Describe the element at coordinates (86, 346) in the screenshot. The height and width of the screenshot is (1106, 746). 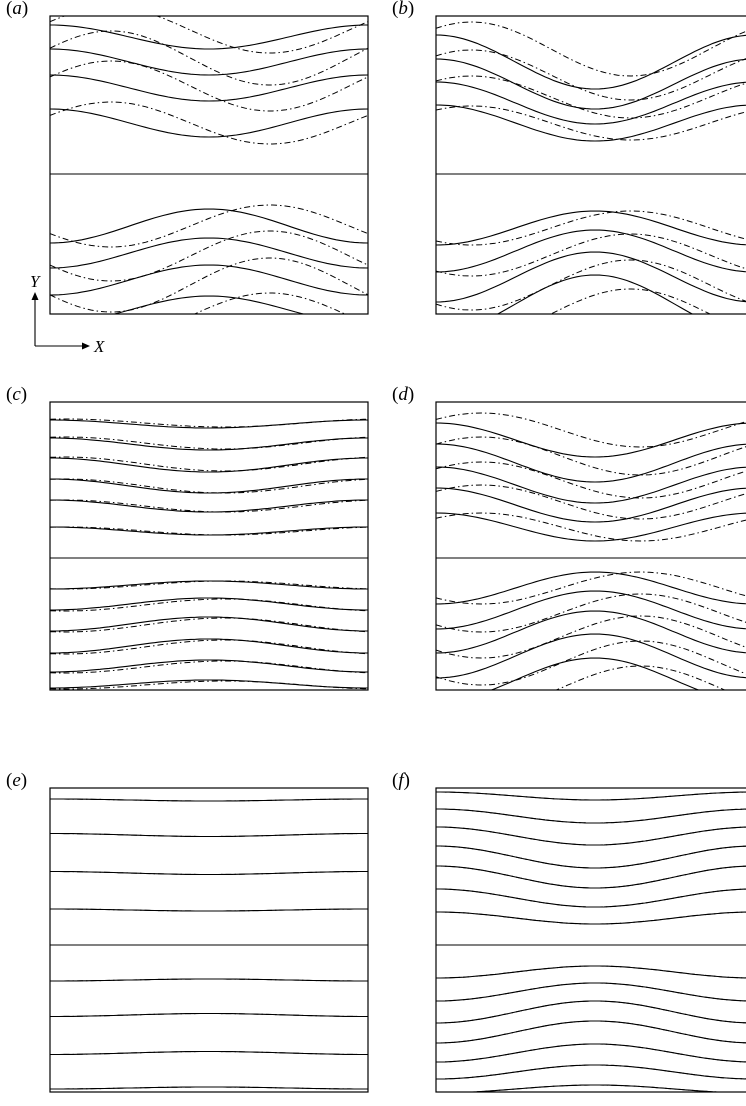
I see `x-arrowhead` at that location.